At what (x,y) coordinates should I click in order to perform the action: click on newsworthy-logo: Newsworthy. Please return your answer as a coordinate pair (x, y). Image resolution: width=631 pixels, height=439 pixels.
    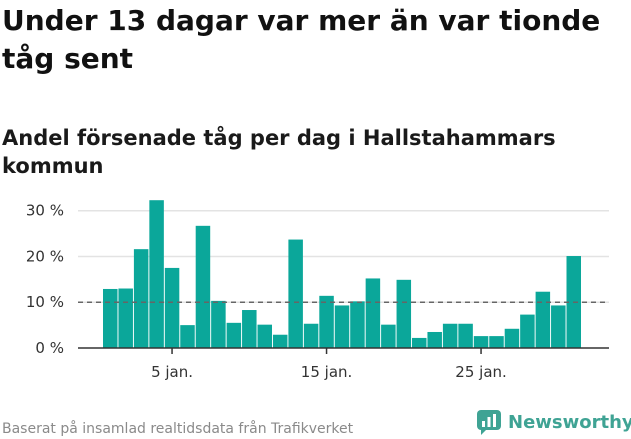
    Looking at the image, I should click on (553, 422).